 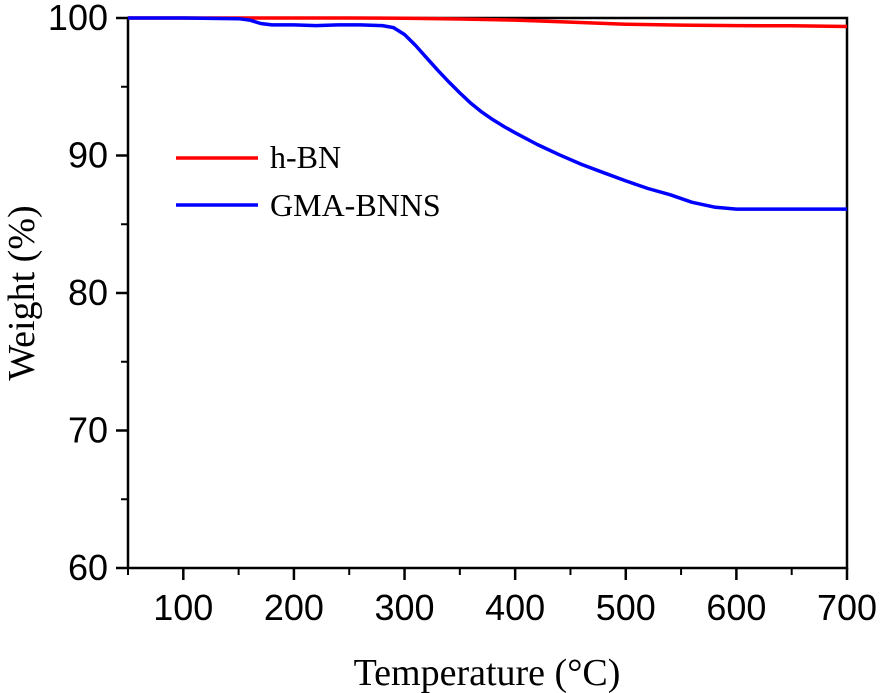 I want to click on x-tick-label: 100, so click(x=183, y=607).